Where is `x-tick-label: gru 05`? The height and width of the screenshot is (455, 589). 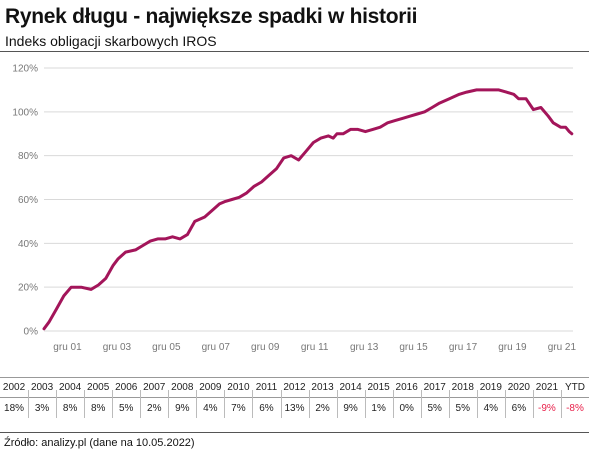
x-tick-label: gru 05 is located at coordinates (166, 347).